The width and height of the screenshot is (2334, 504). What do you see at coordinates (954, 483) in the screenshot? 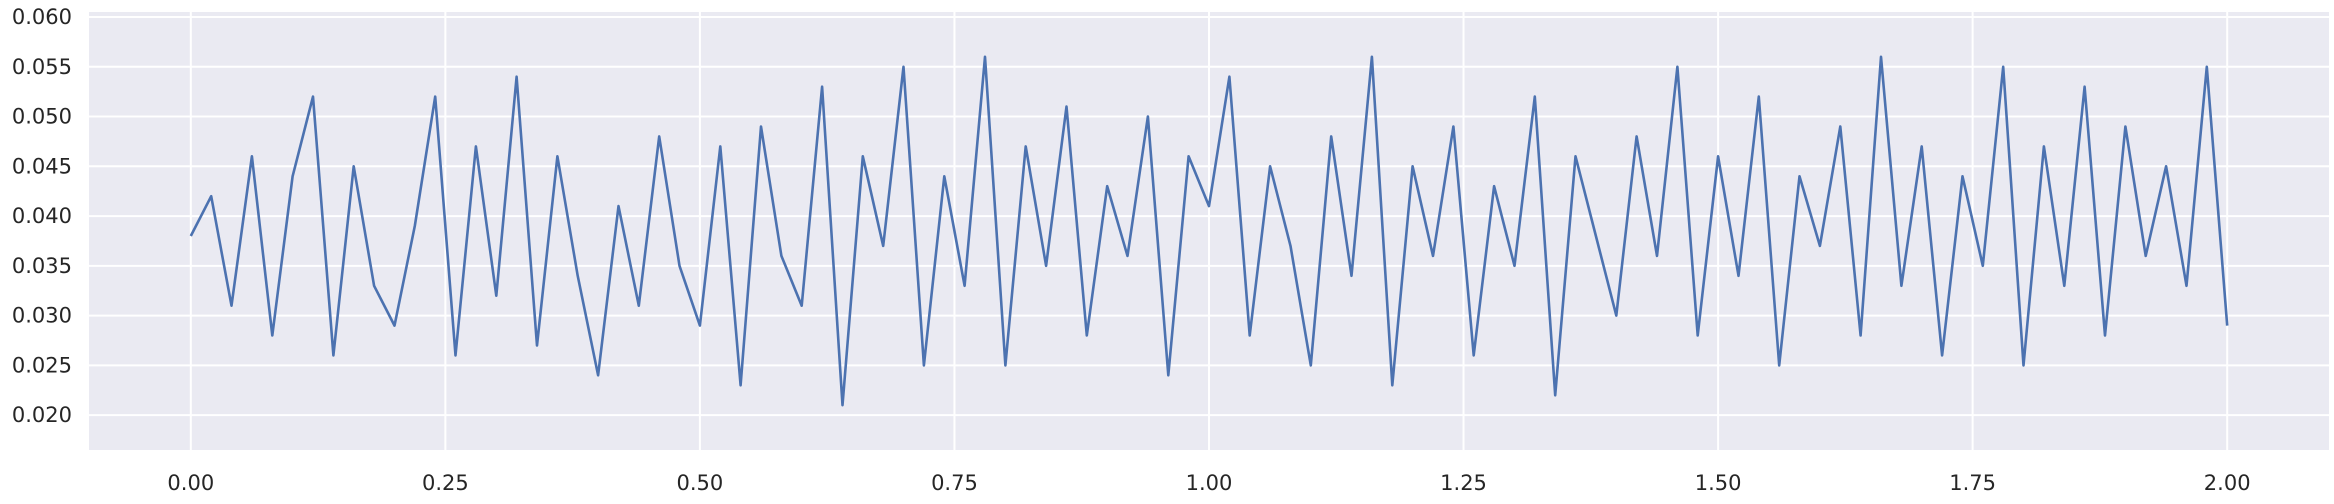
I see `x-tick-label: 0.75` at bounding box center [954, 483].